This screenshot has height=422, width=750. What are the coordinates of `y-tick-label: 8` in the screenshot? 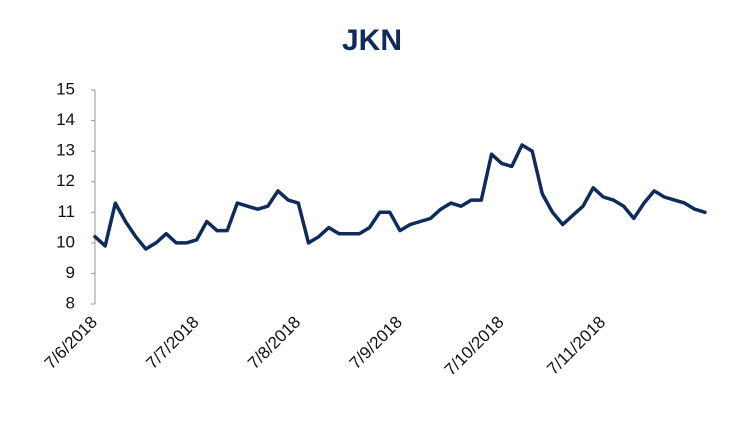 It's located at (70, 302).